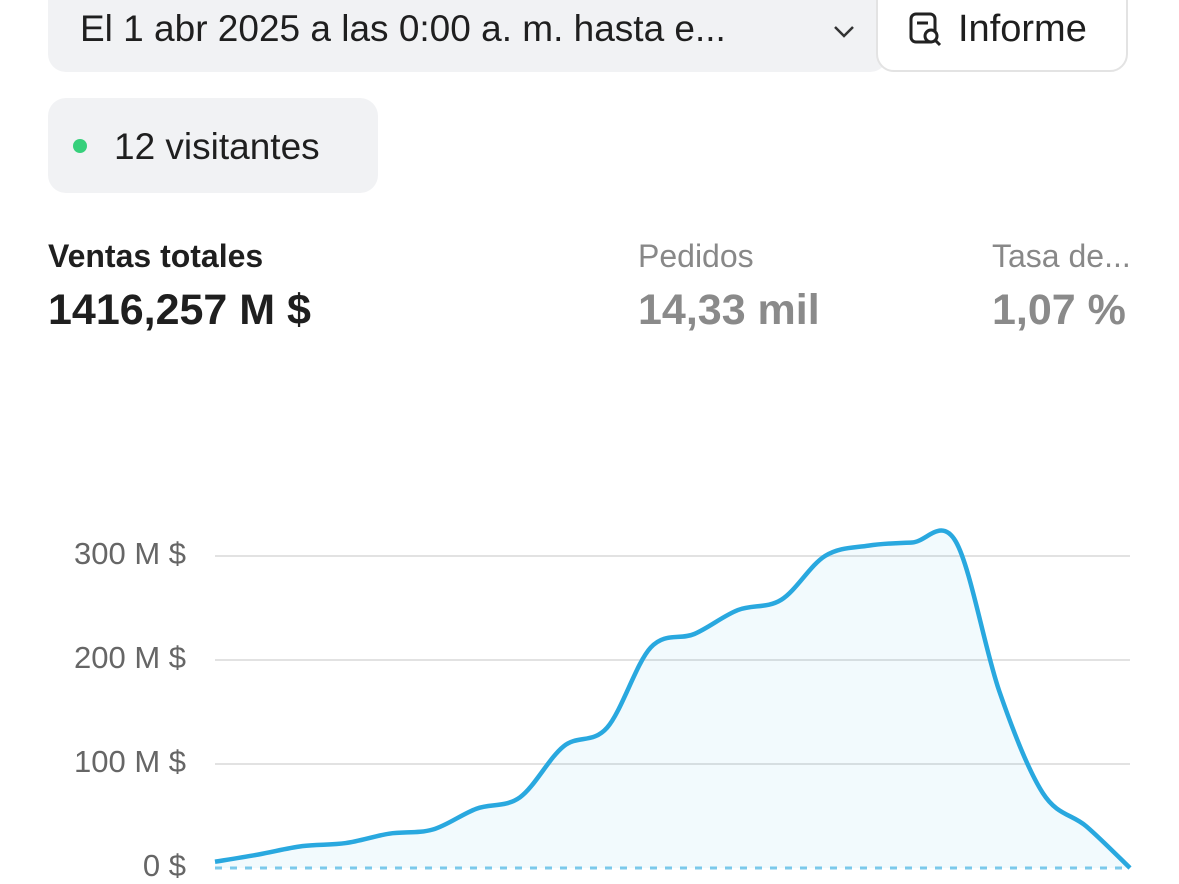 This screenshot has height=884, width=1179. Describe the element at coordinates (729, 310) in the screenshot. I see `metric-value: 14,33 mil` at that location.